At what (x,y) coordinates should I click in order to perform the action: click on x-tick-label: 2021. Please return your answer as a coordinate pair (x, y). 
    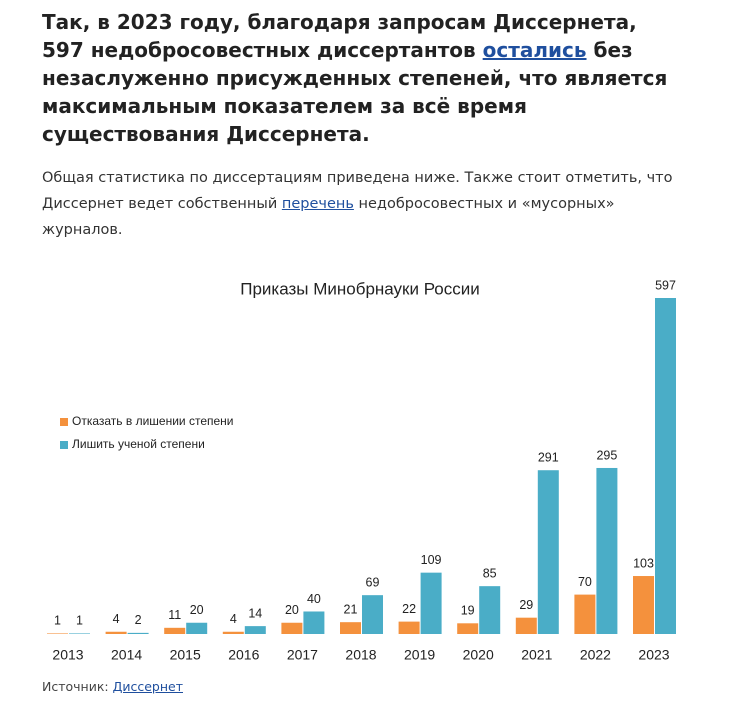
    Looking at the image, I should click on (536, 655).